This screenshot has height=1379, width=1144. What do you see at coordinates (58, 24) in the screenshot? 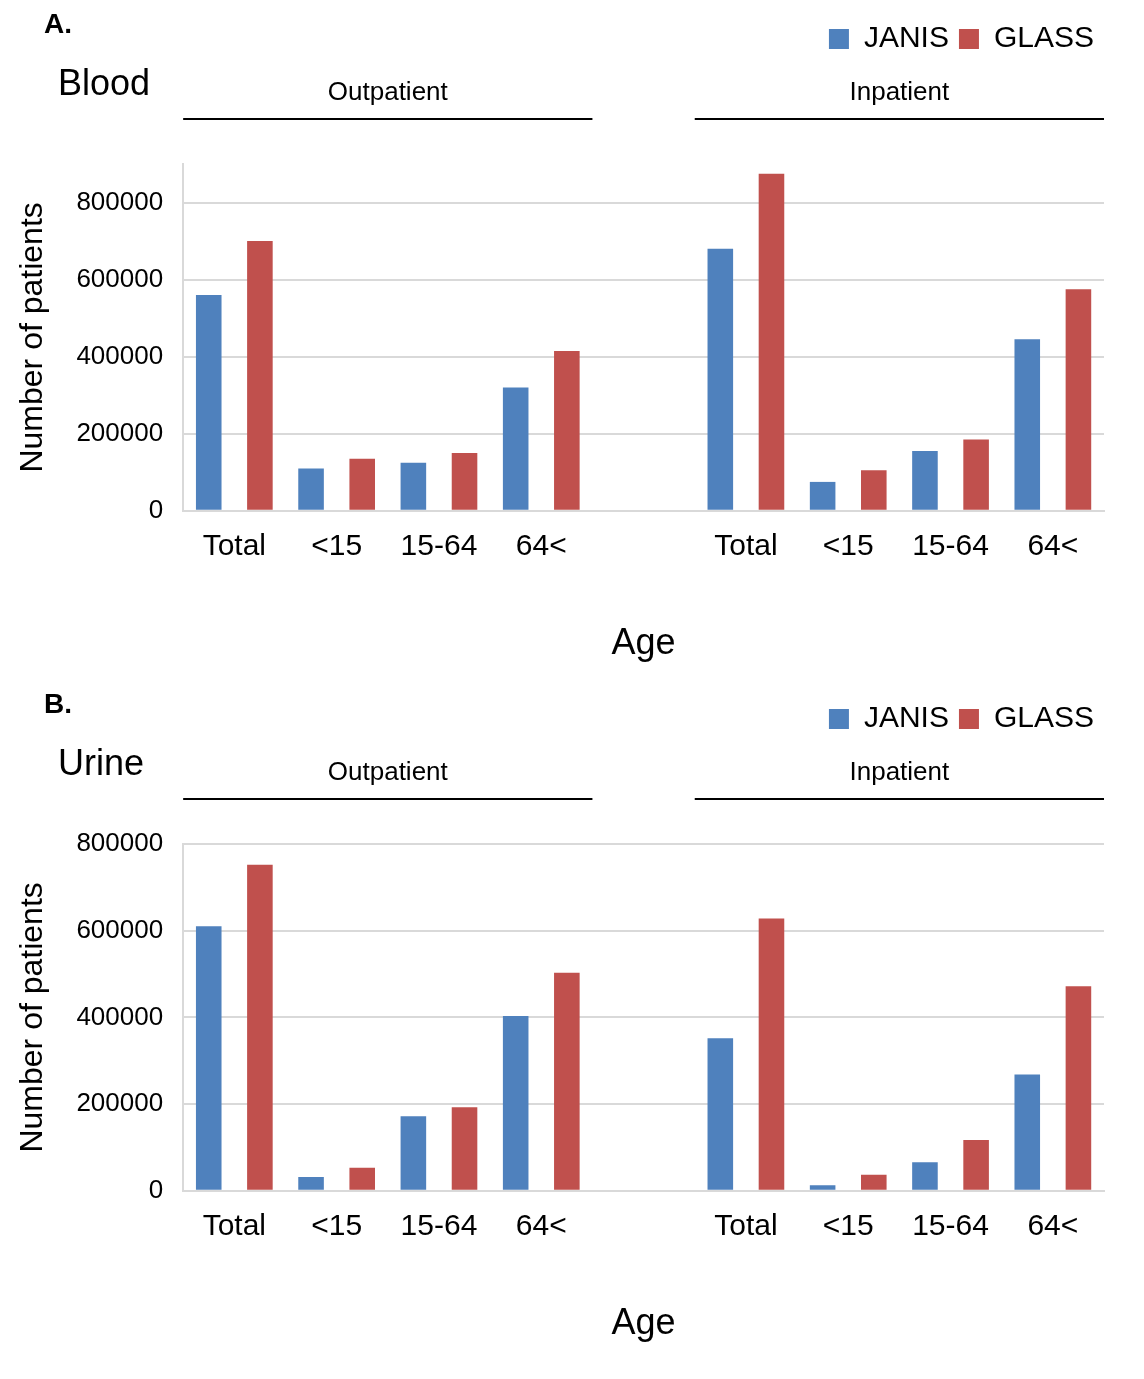
I see `chart-title: A.` at bounding box center [58, 24].